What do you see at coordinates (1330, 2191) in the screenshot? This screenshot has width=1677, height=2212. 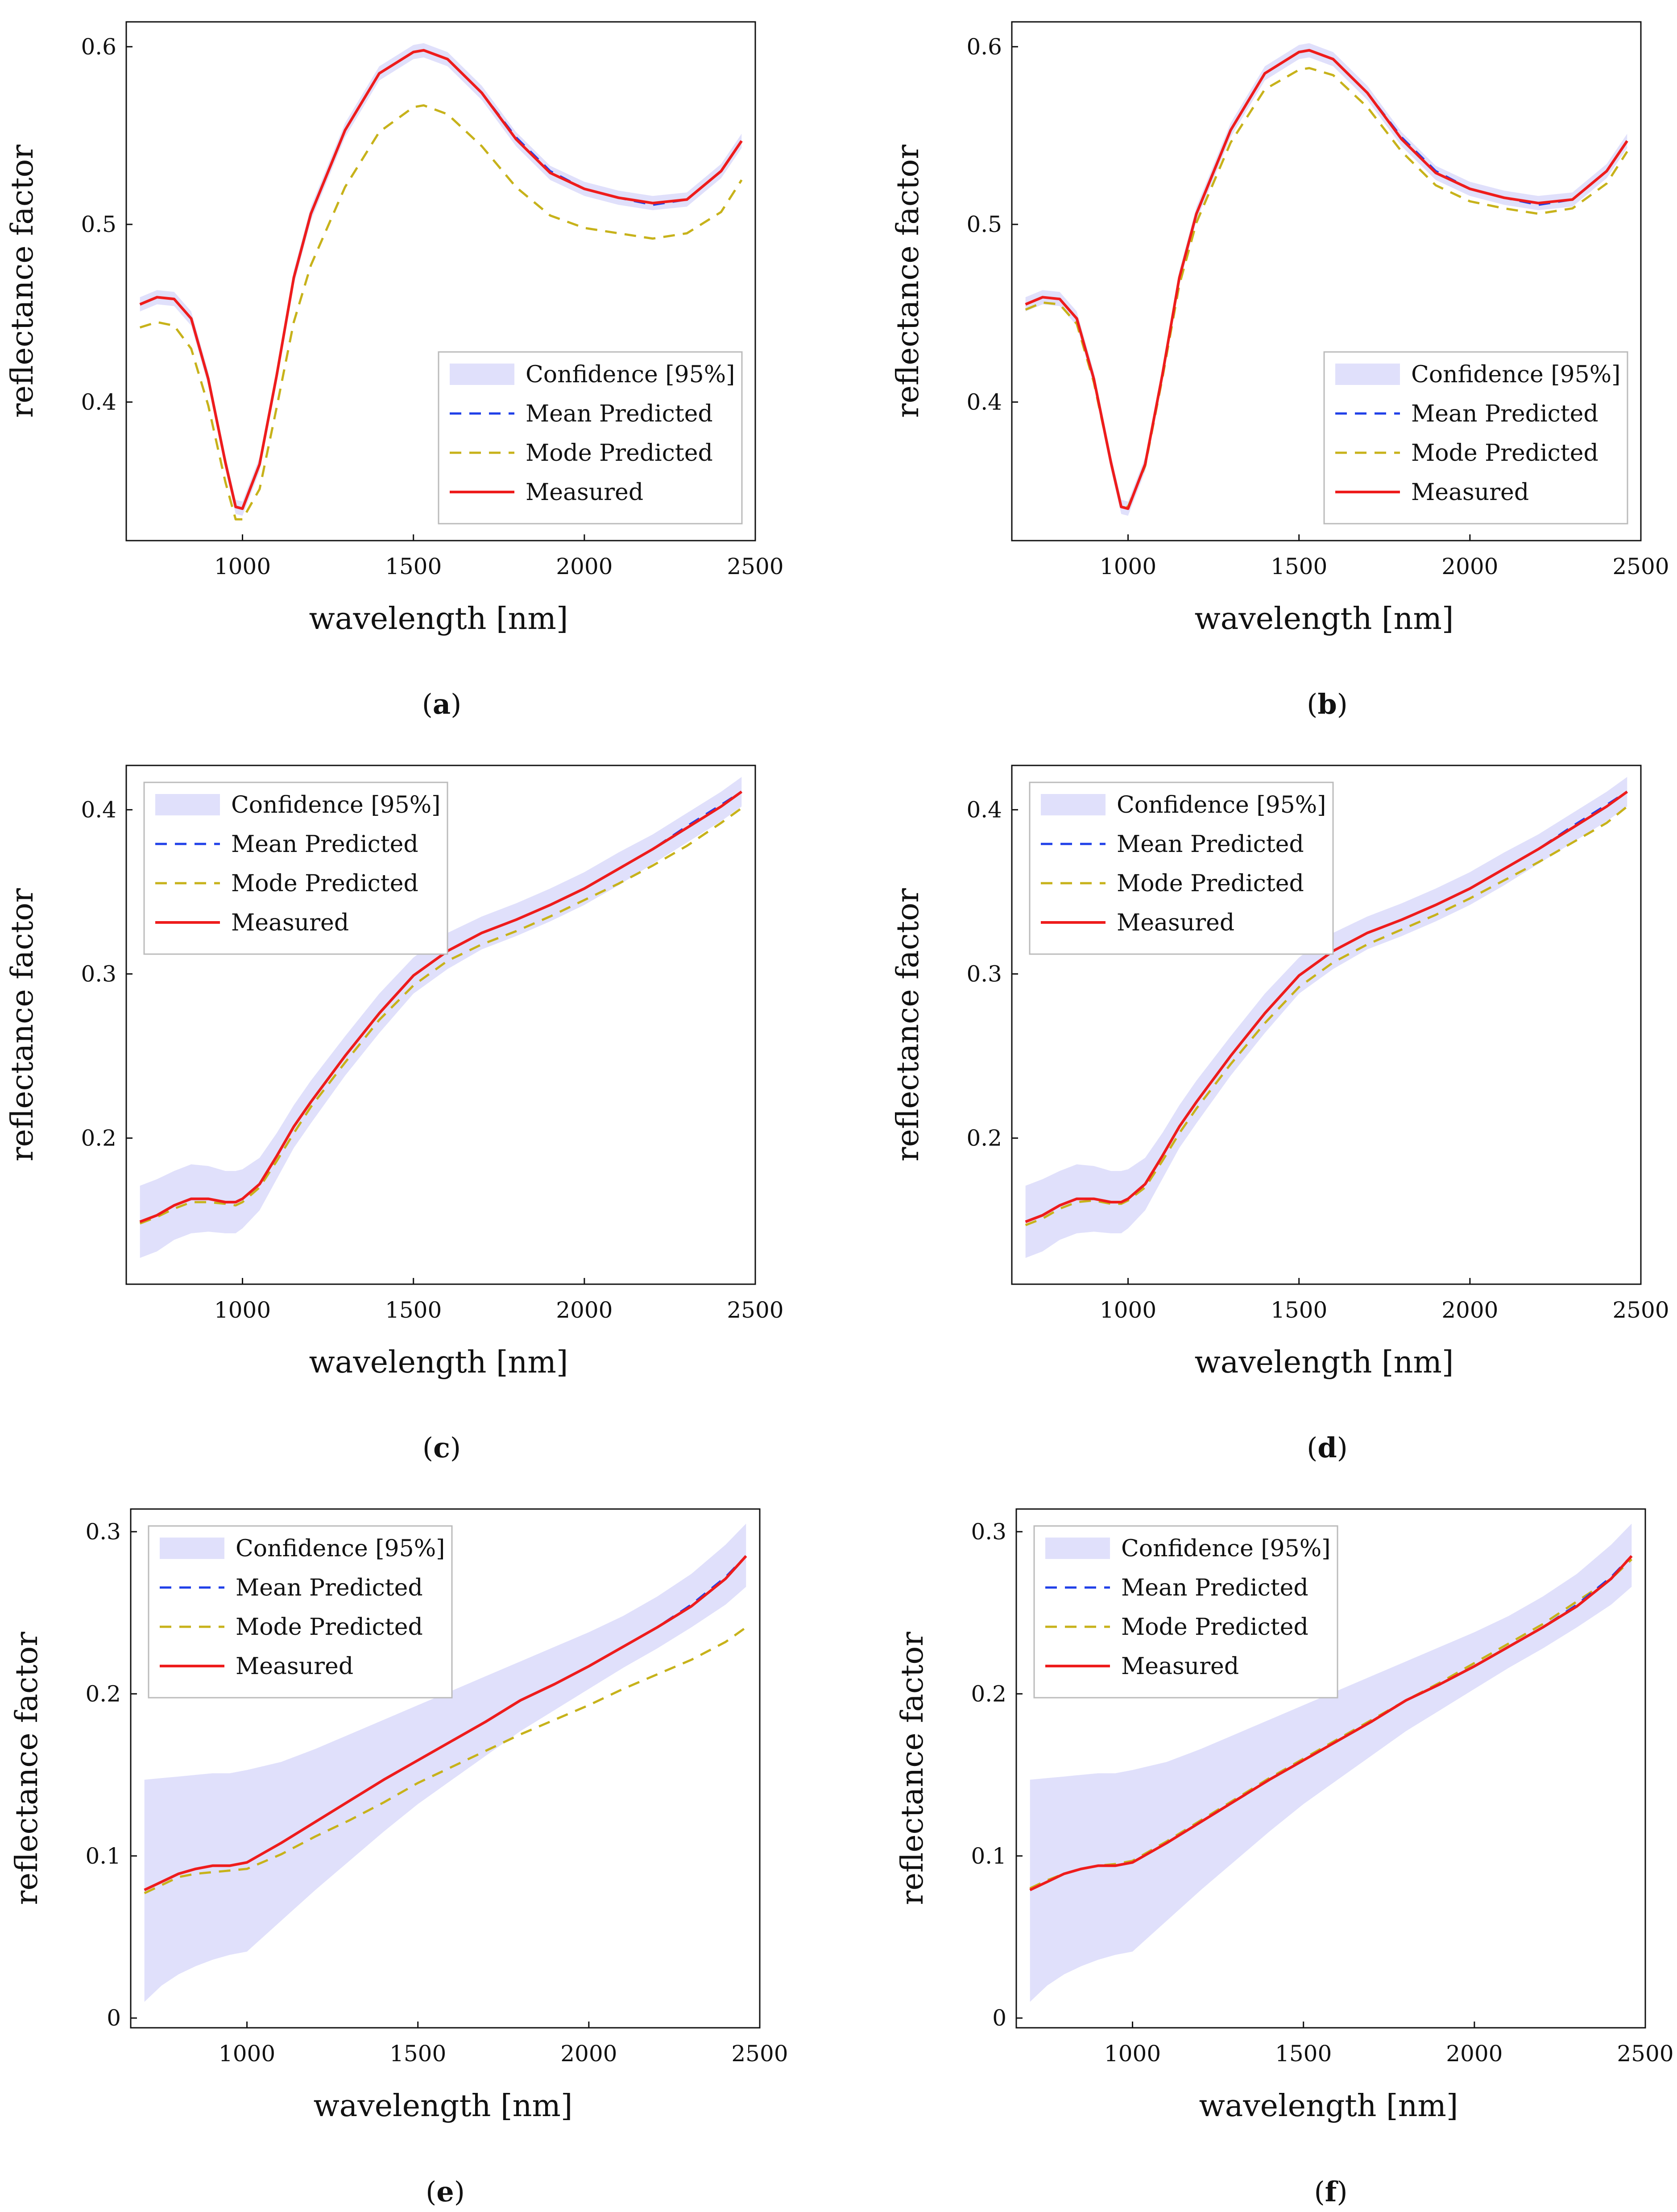 I see `panel-caption: (f)` at bounding box center [1330, 2191].